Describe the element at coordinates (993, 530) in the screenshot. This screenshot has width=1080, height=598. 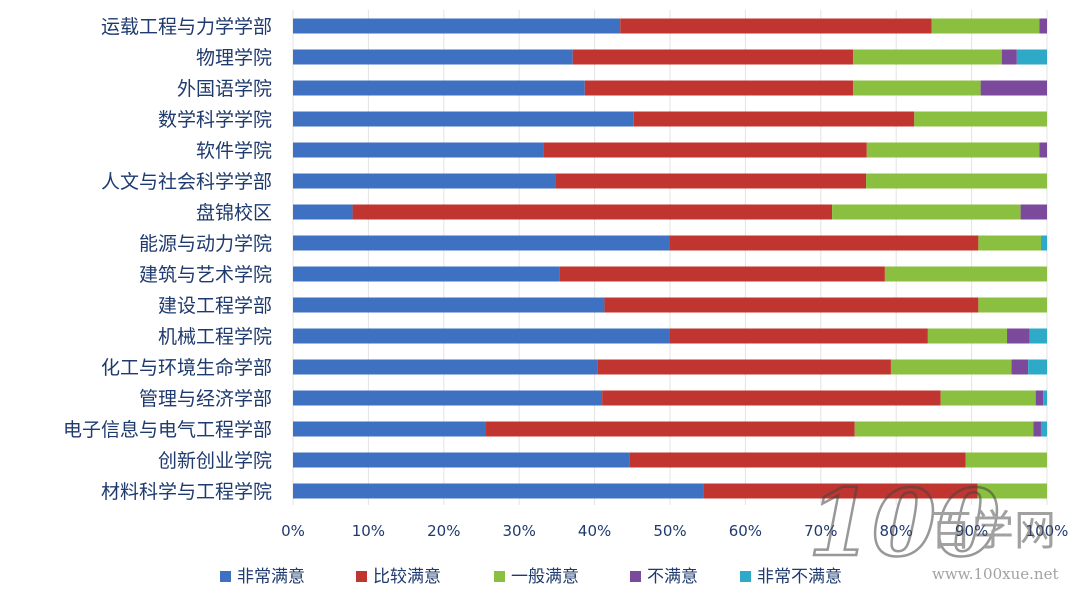
I see `watermark-logo-text: 百学网` at that location.